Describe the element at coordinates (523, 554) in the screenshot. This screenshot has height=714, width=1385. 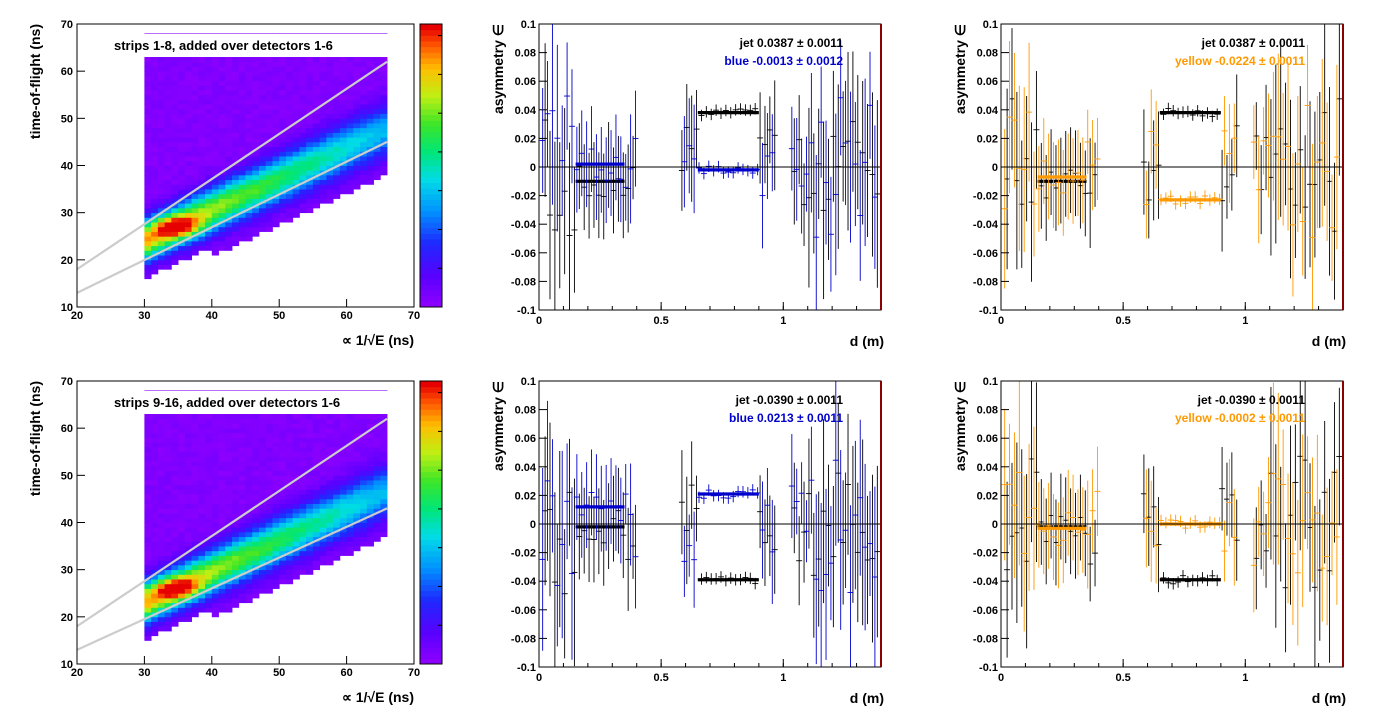
I see `y-tick-label: -0.02` at that location.